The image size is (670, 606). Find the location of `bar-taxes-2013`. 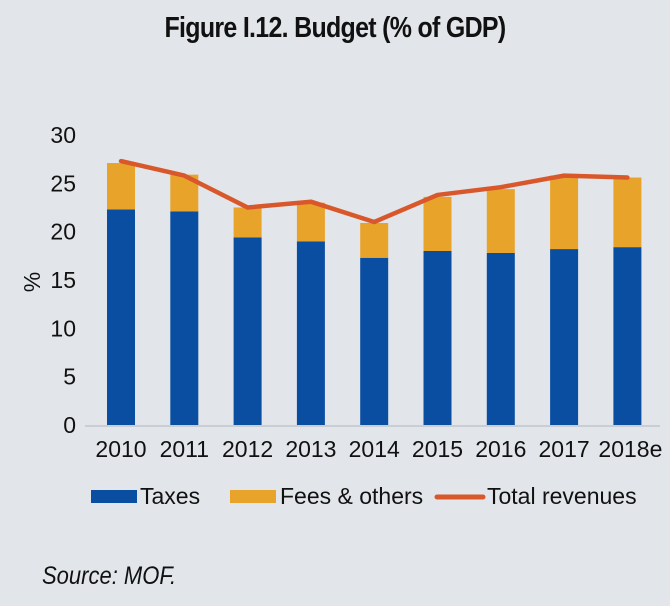

bar-taxes-2013 is located at coordinates (310, 333).